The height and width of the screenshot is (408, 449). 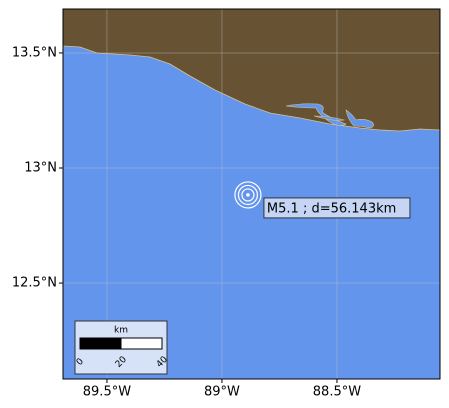 What do you see at coordinates (80, 362) in the screenshot?
I see `scale-label: 0` at bounding box center [80, 362].